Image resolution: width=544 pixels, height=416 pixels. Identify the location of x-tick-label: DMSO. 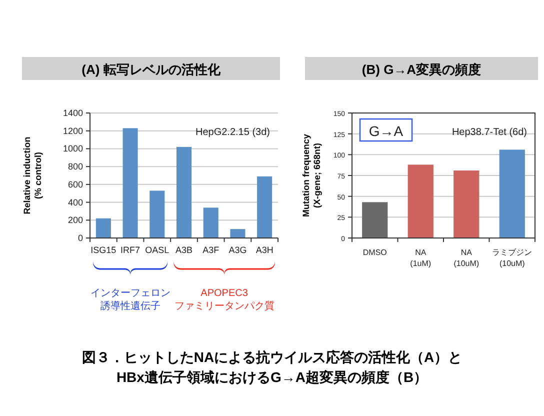
(374, 252).